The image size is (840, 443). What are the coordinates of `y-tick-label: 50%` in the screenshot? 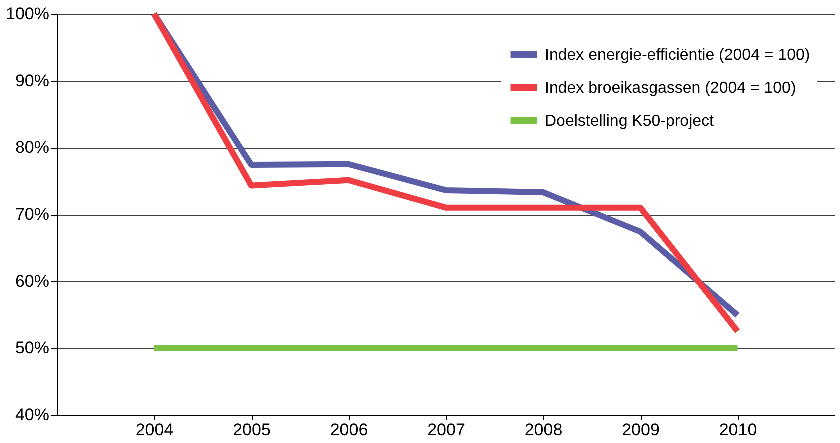 It's located at (32, 348).